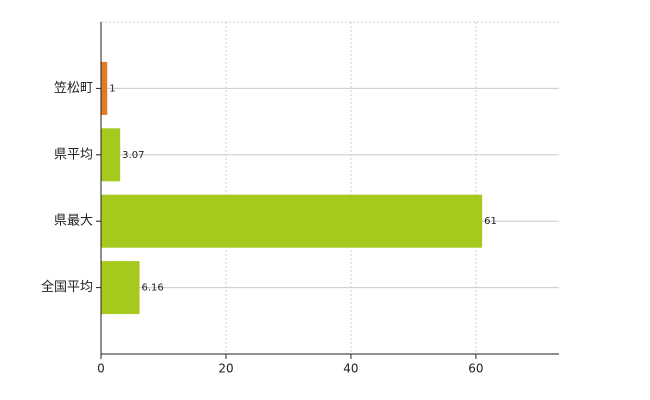 This screenshot has width=650, height=400. Describe the element at coordinates (73, 88) in the screenshot. I see `y-tick-label: 笠松町` at that location.